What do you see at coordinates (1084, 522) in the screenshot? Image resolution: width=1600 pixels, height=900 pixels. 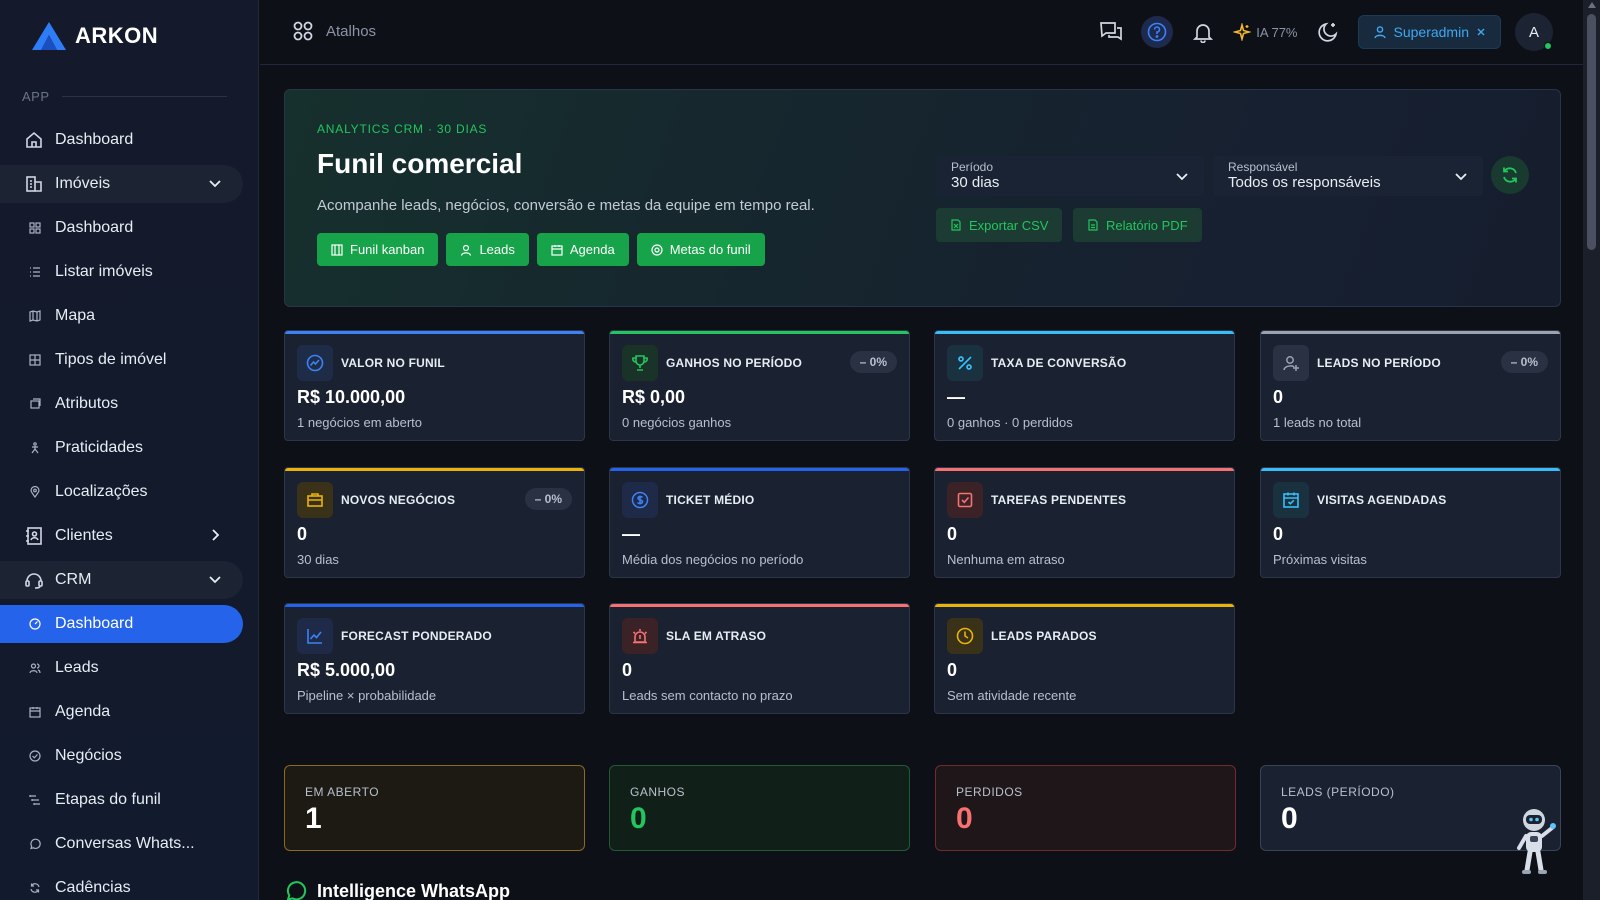 I see `kpi-card: TAREFAS PENDENTES 0 Nenhuma em atraso` at bounding box center [1084, 522].